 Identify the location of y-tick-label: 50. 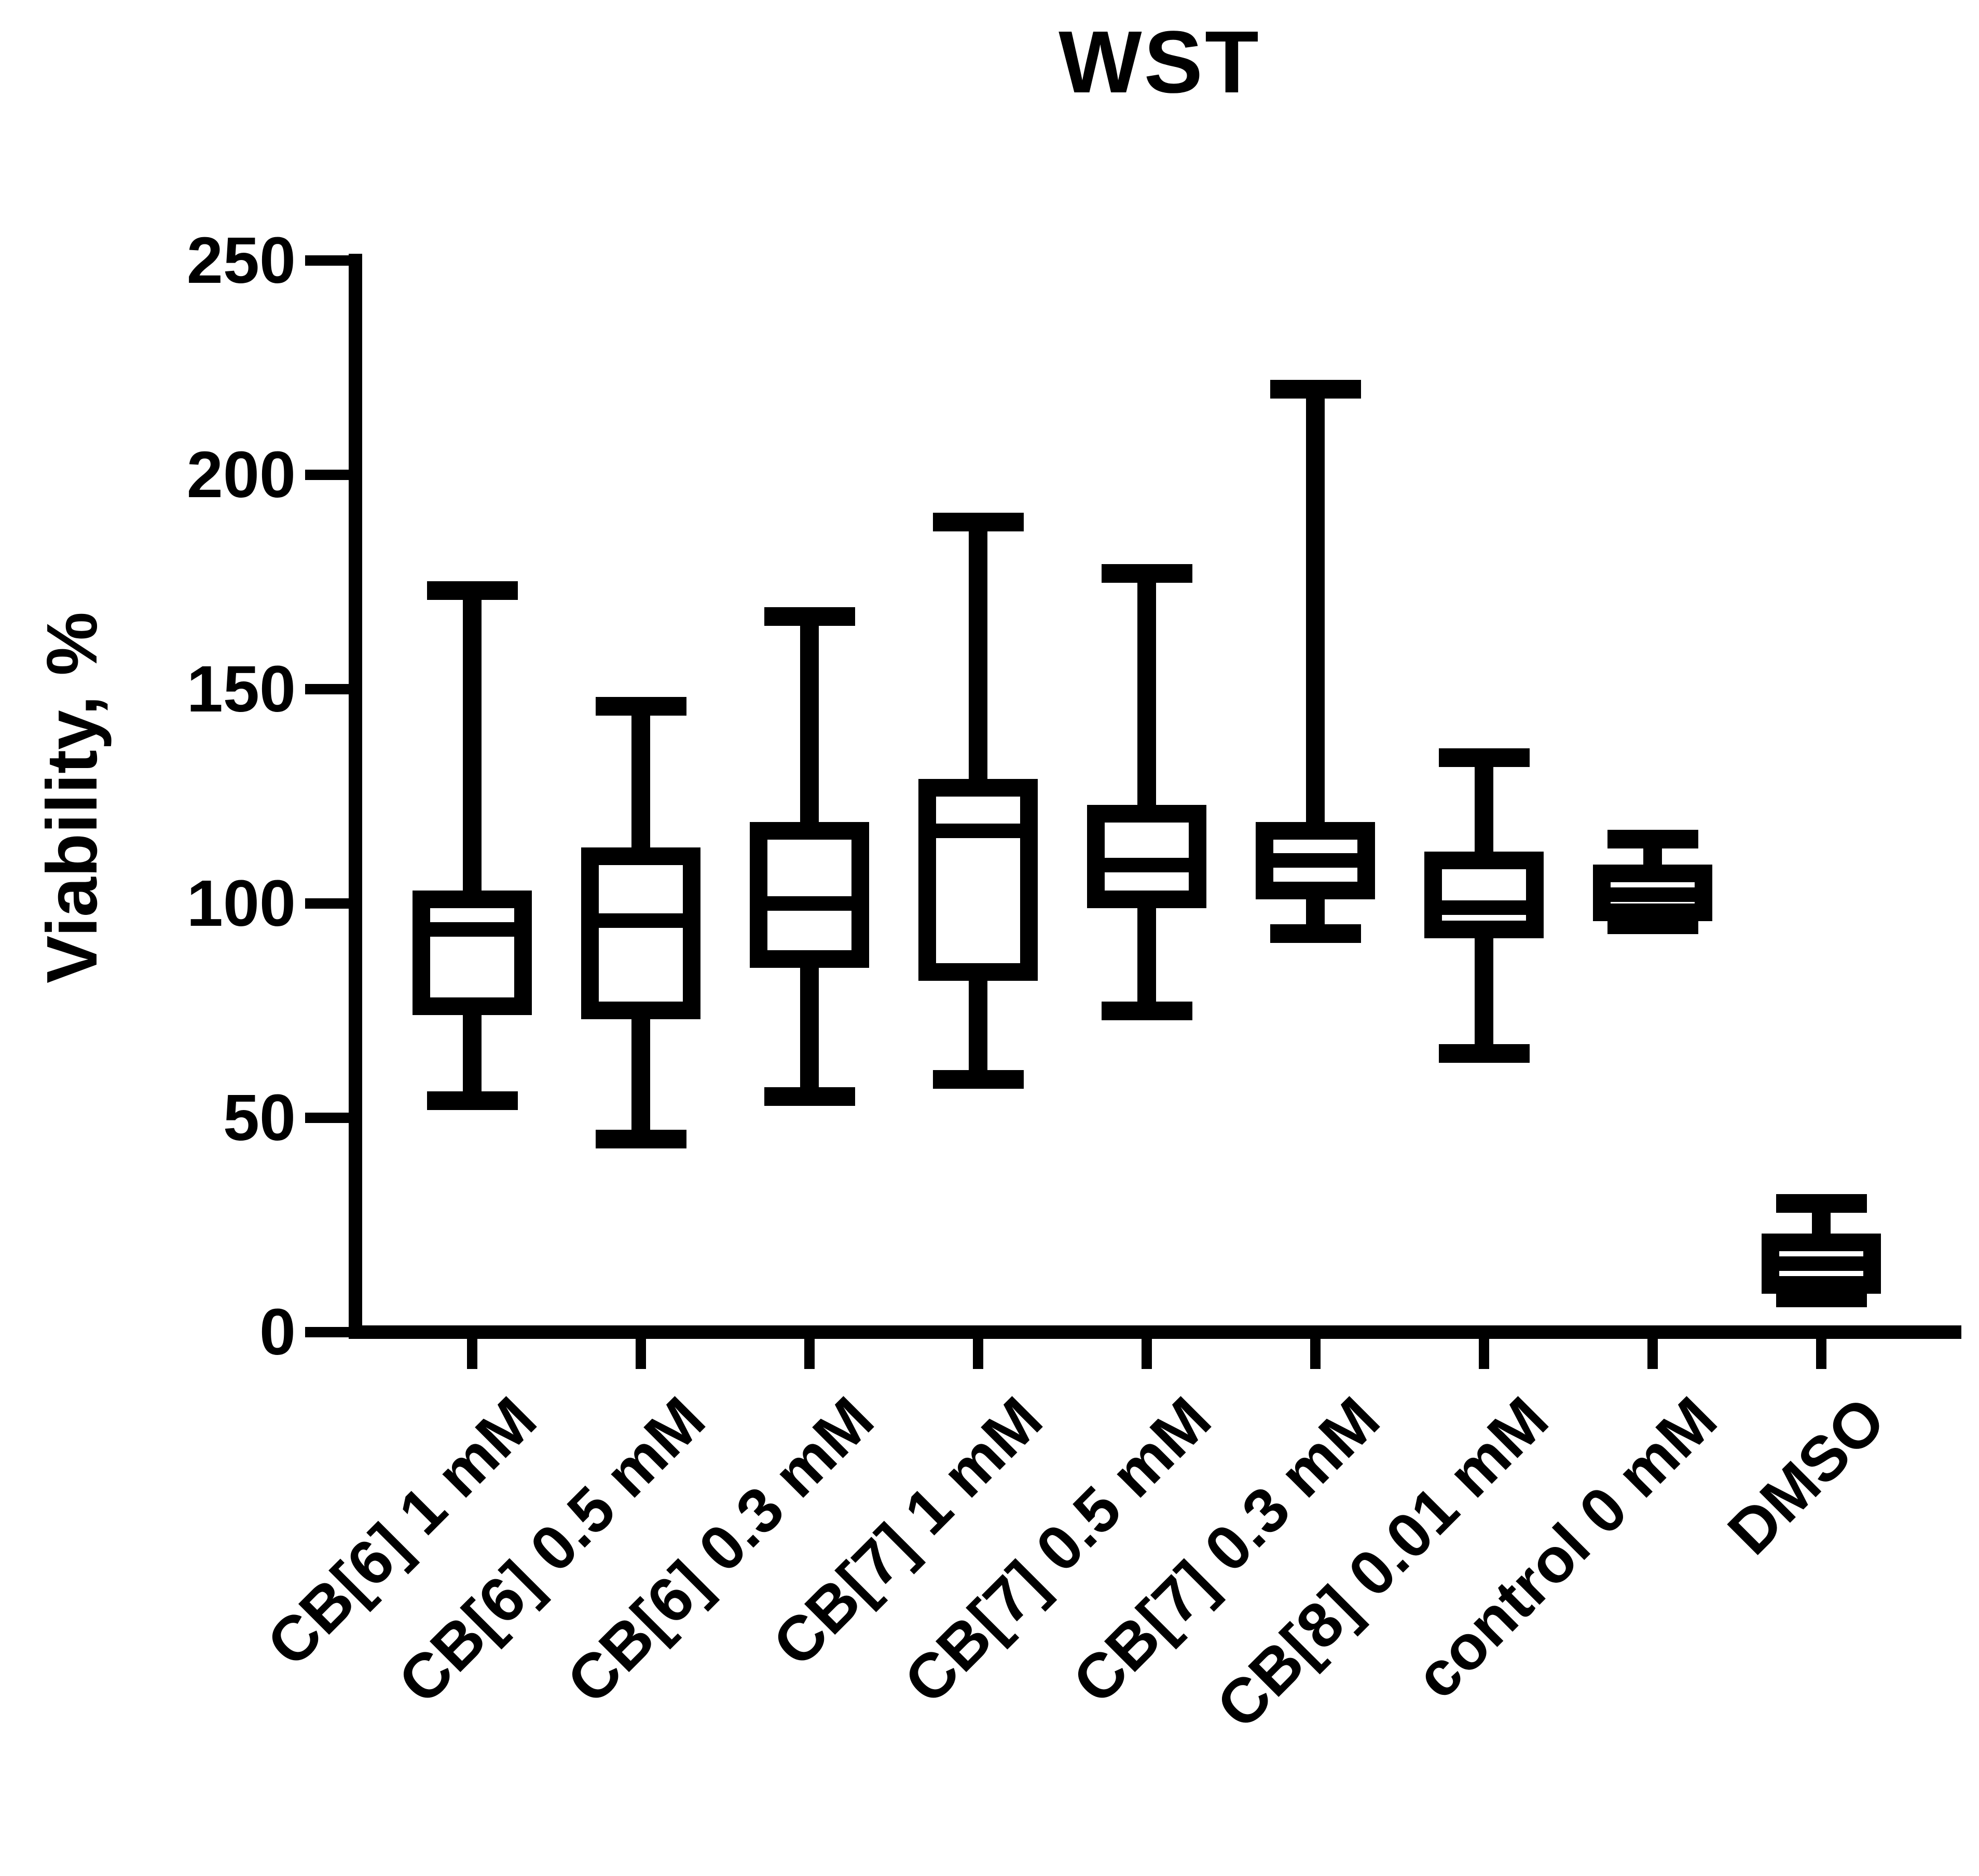
(259, 1117).